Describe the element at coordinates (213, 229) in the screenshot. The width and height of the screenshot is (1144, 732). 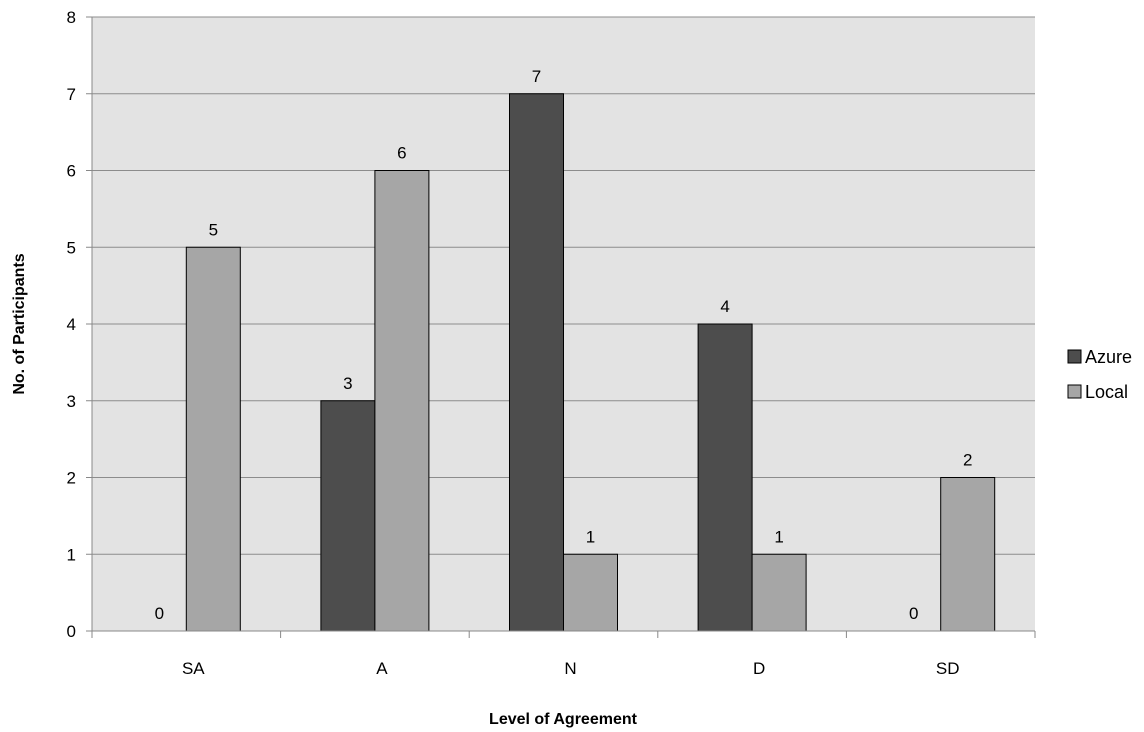
I see `data-label-local-sa: 5` at that location.